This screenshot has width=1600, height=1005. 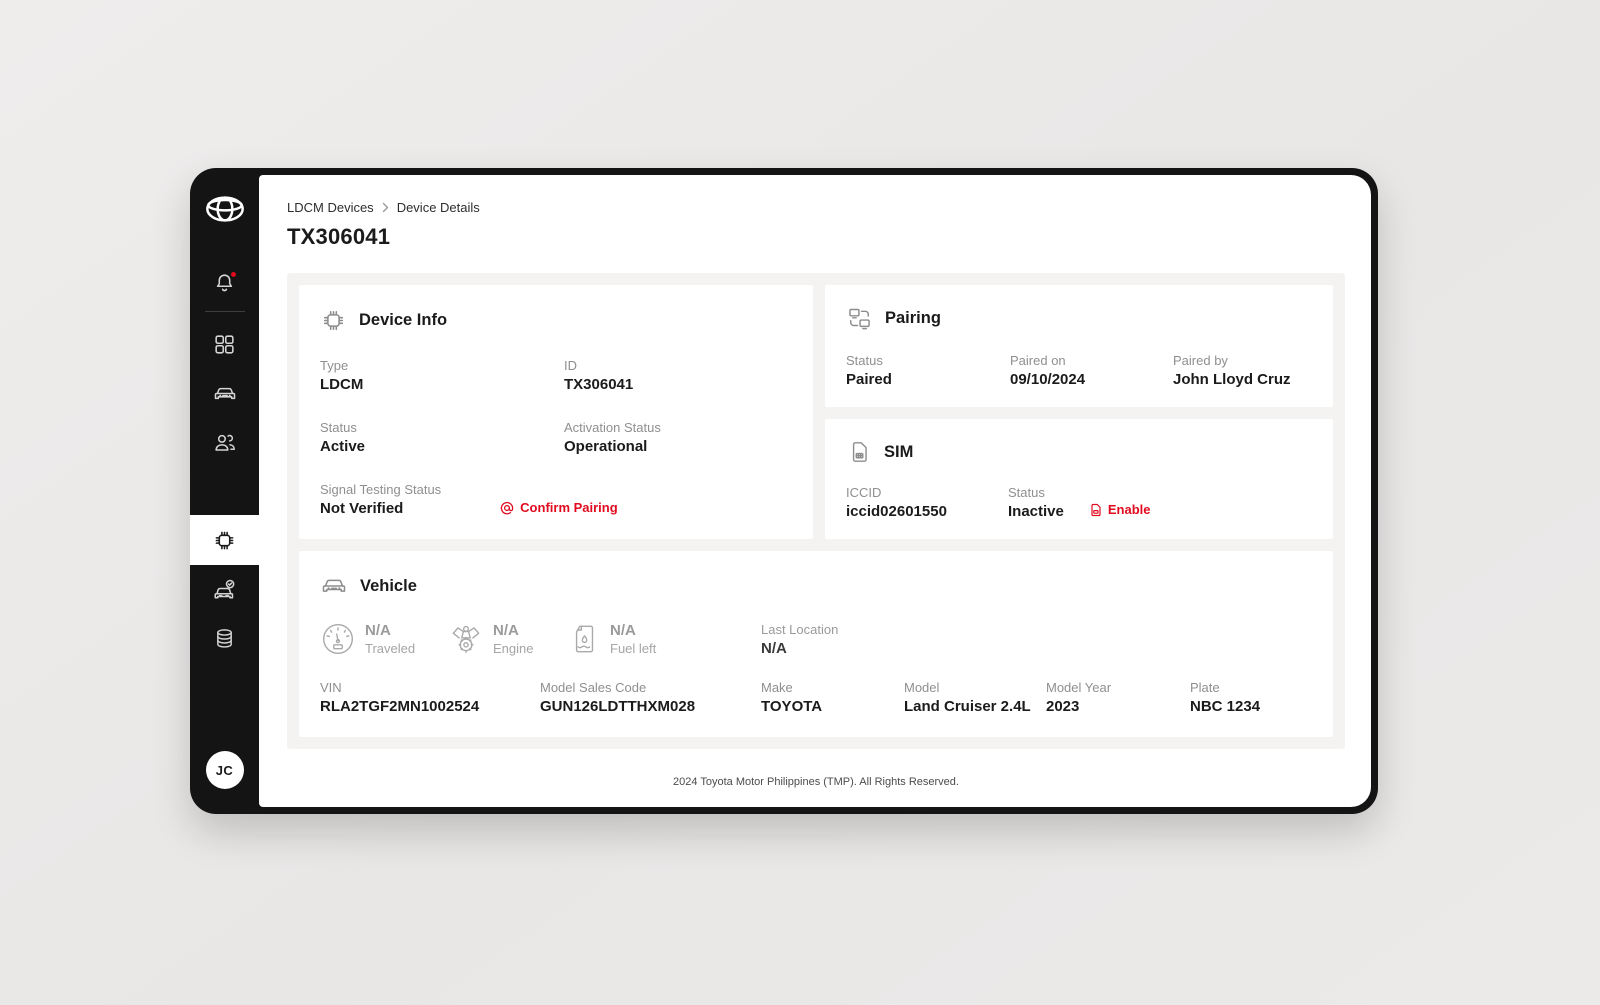 I want to click on confirm-pairing-label: Confirm Pairing, so click(x=569, y=507).